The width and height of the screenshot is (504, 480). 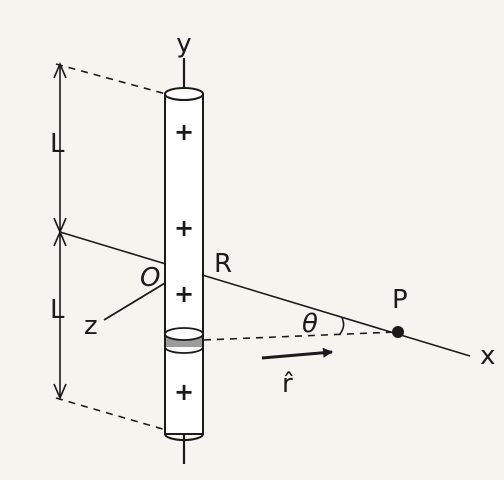 What do you see at coordinates (400, 300) in the screenshot?
I see `point-label: P` at bounding box center [400, 300].